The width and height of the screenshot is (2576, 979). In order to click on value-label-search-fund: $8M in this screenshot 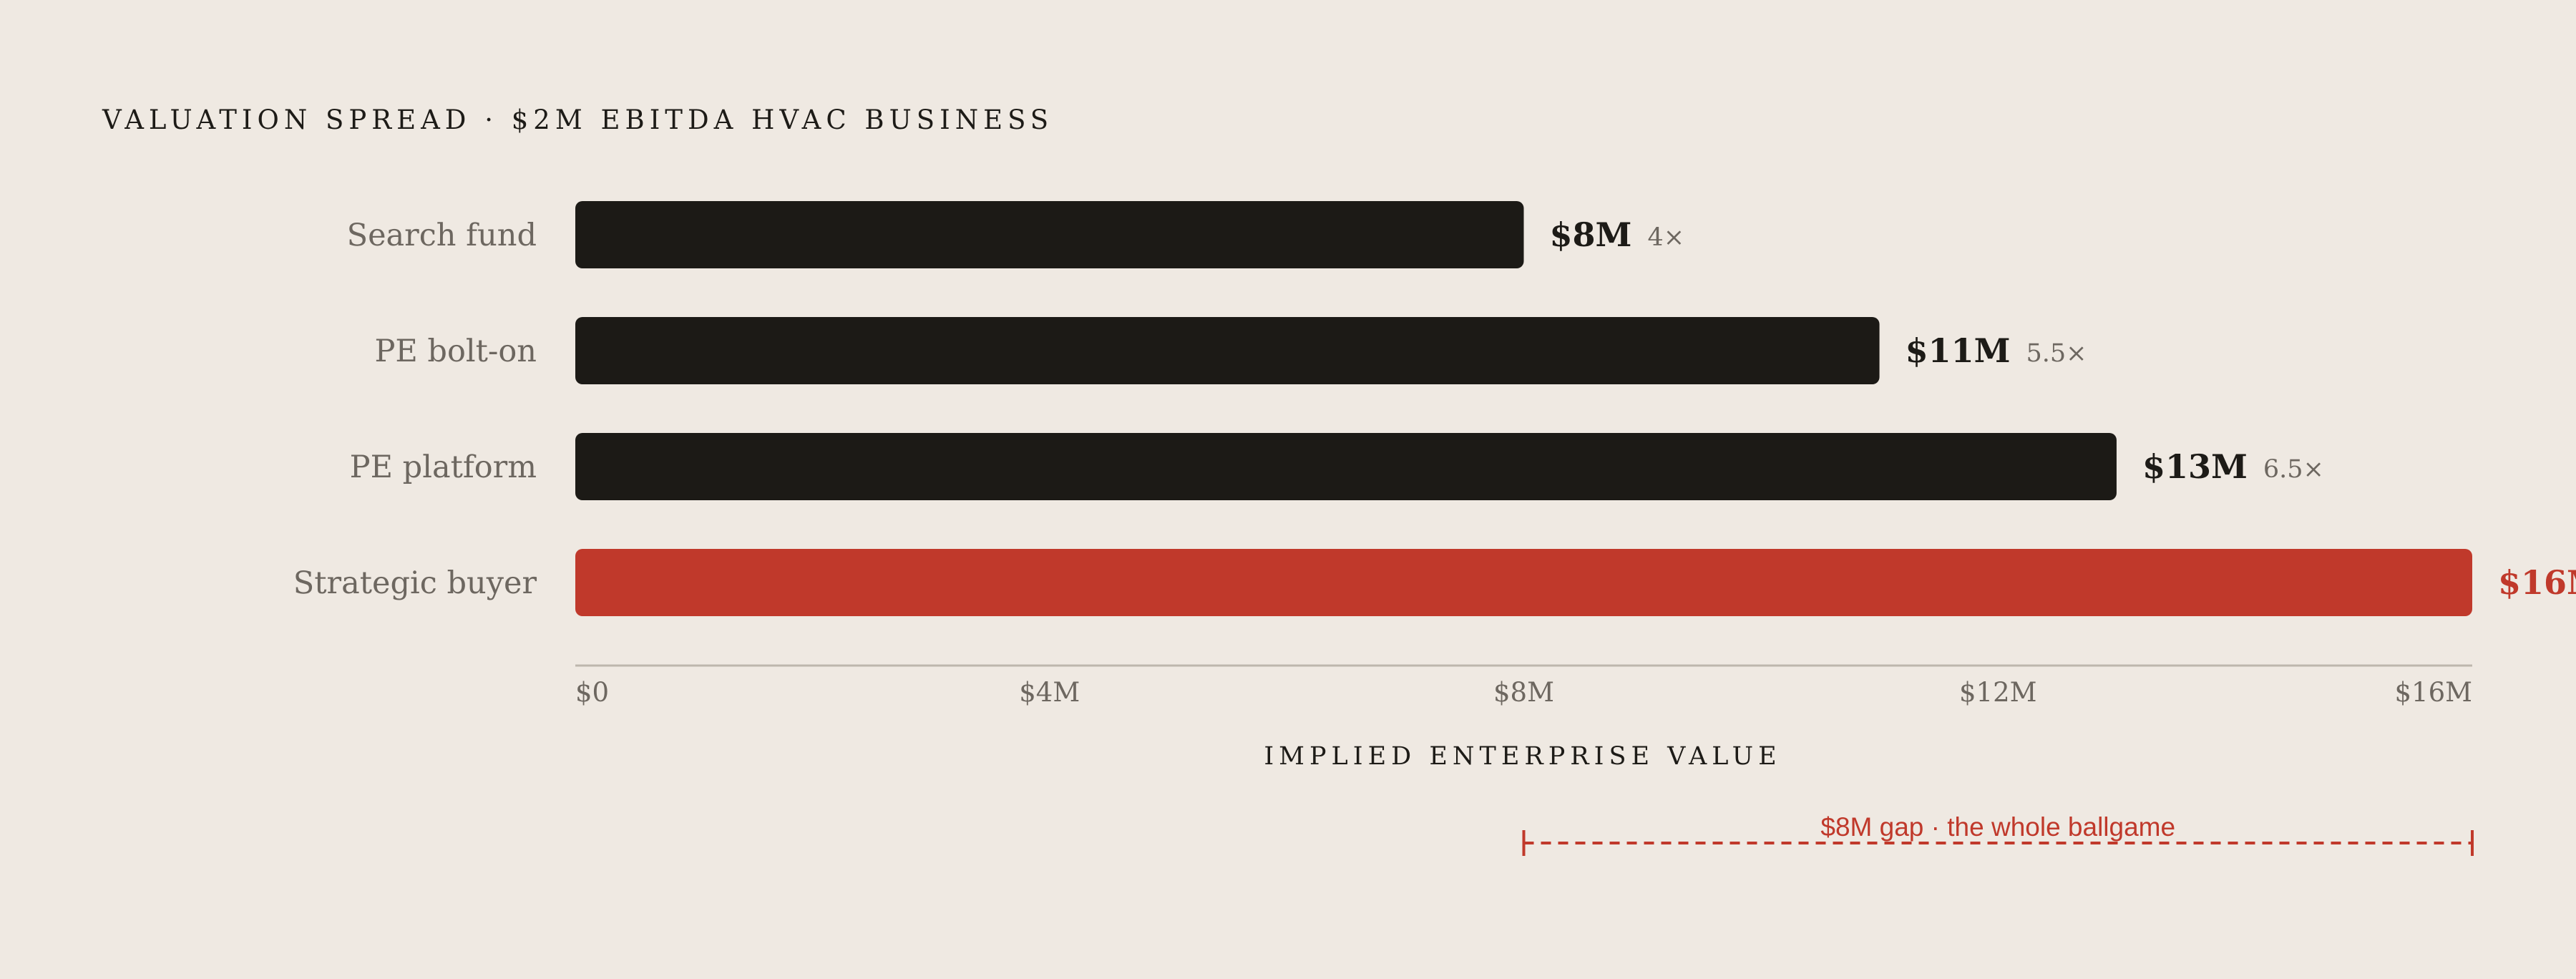, I will do `click(1591, 235)`.